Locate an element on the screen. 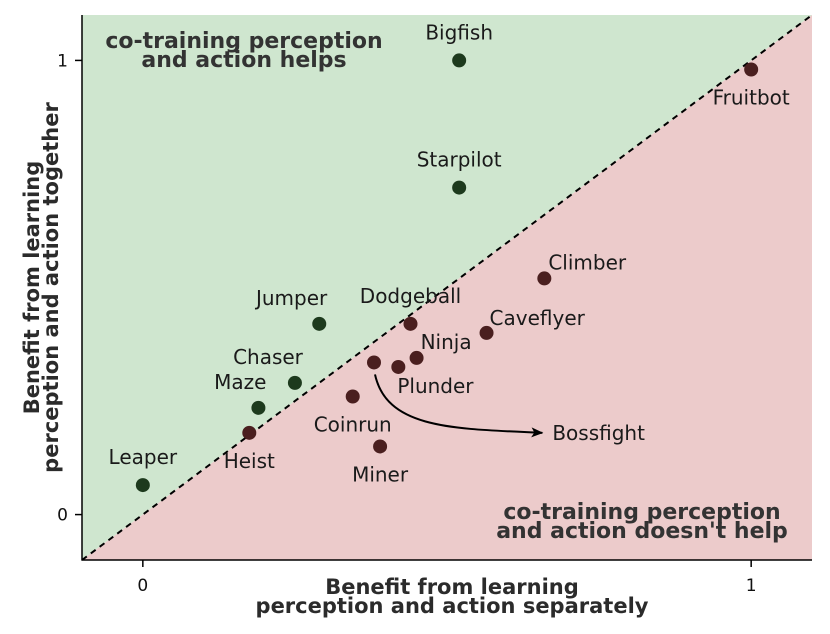  point-label: Coinrun is located at coordinates (353, 425).